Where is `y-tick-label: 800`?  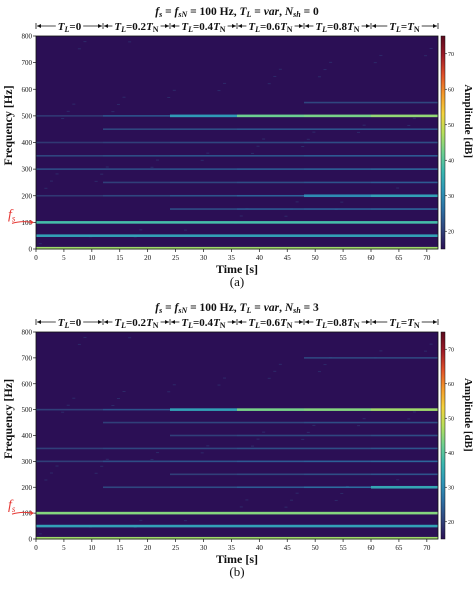
y-tick-label: 800 is located at coordinates (27, 333).